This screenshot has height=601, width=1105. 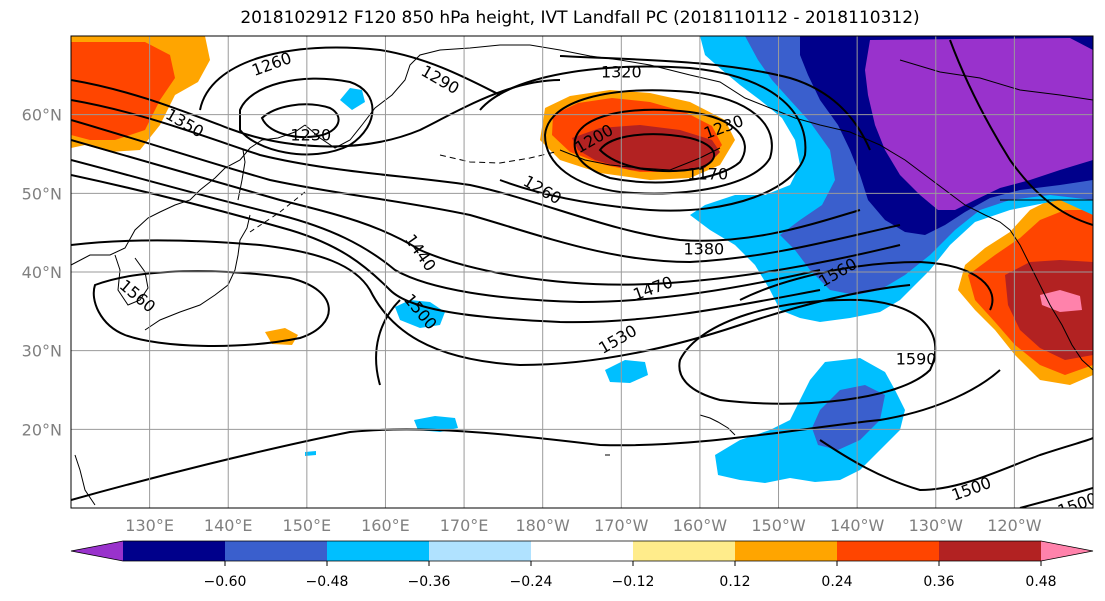 I want to click on lon-tick-label: 170°W, so click(x=621, y=525).